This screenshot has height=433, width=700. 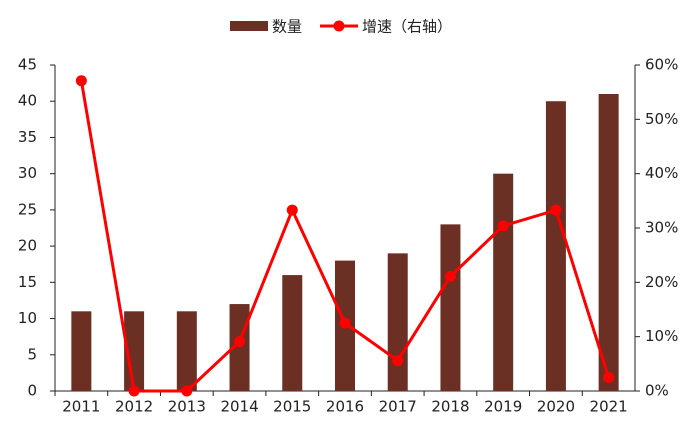 What do you see at coordinates (27, 101) in the screenshot?
I see `y-tick-label: 40` at bounding box center [27, 101].